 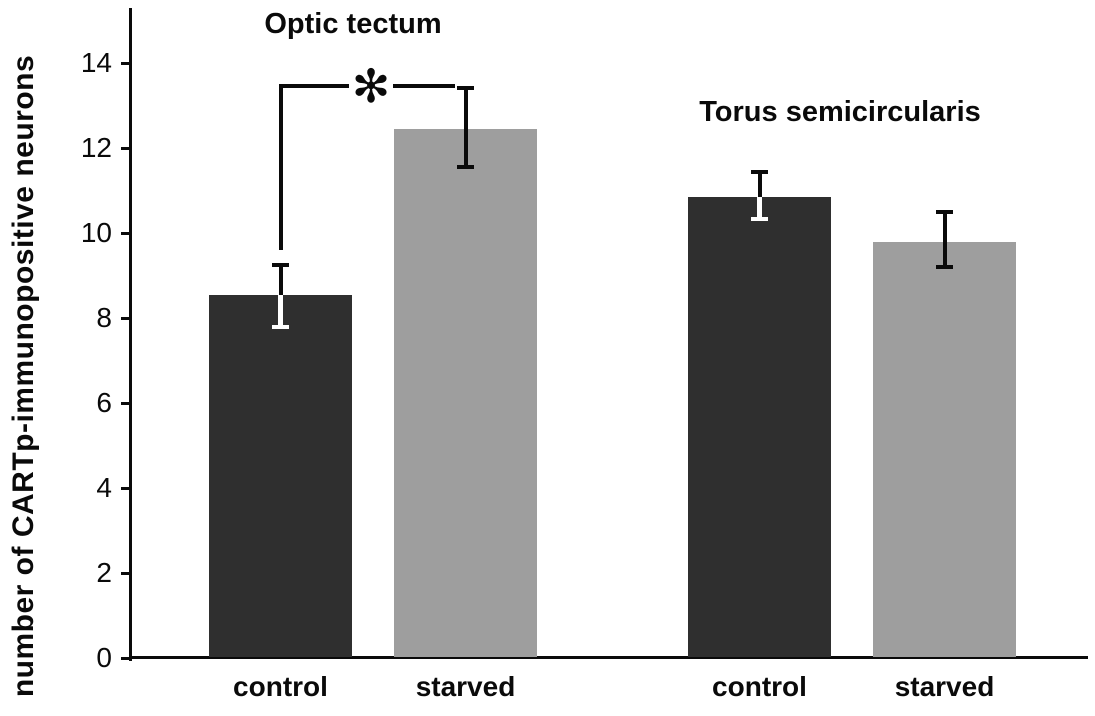 What do you see at coordinates (130, 334) in the screenshot?
I see `y-axis-line` at bounding box center [130, 334].